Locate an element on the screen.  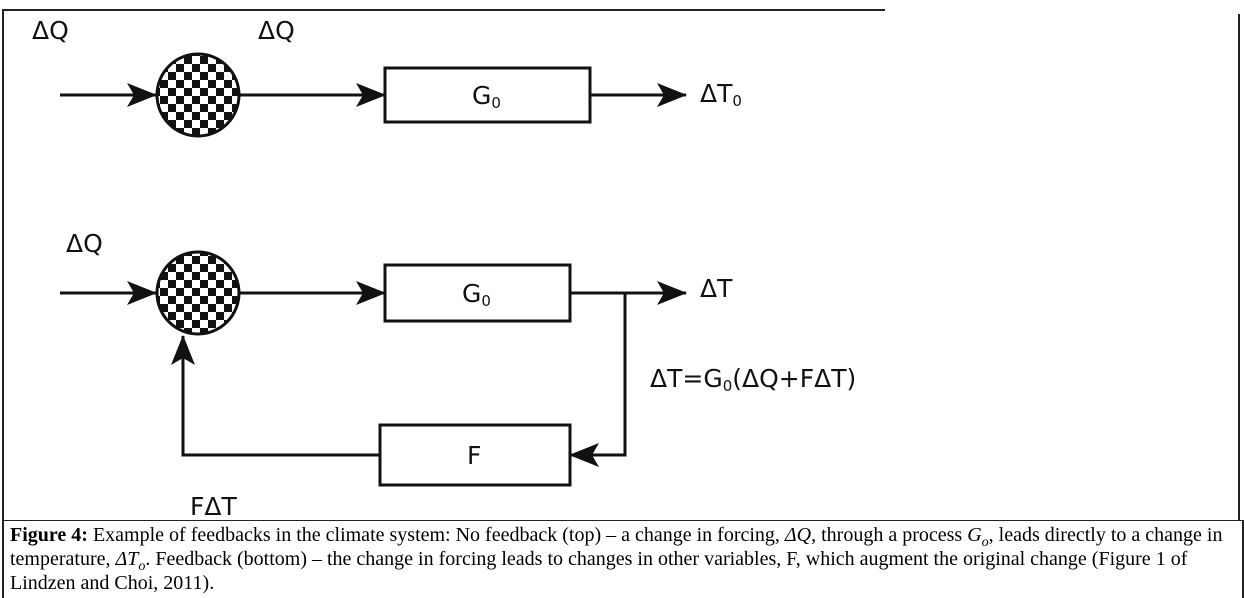
equation-before: ΔT=G is located at coordinates (686, 378).